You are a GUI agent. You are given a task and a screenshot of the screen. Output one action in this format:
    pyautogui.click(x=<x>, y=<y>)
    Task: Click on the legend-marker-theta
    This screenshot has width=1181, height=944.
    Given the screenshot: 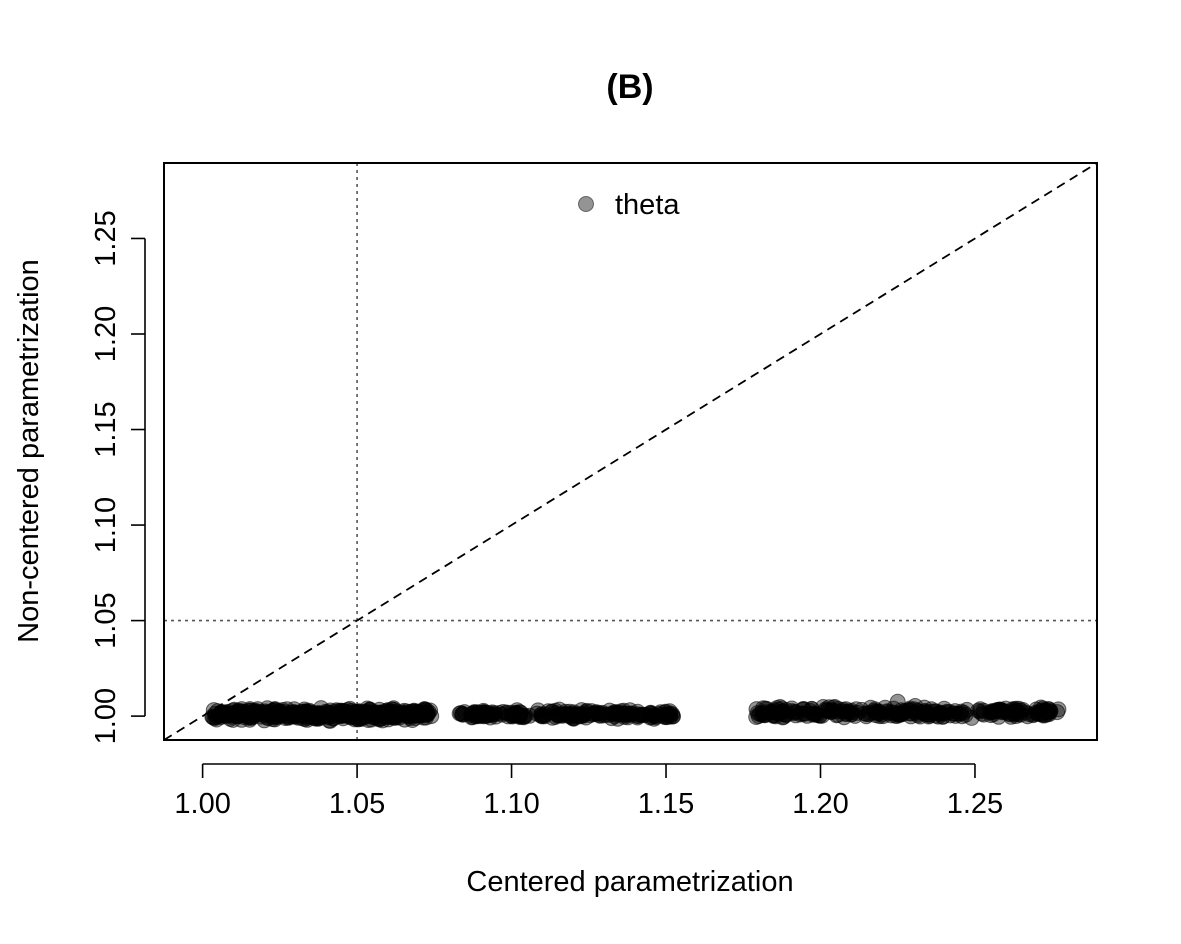 What is the action you would take?
    pyautogui.click(x=586, y=204)
    